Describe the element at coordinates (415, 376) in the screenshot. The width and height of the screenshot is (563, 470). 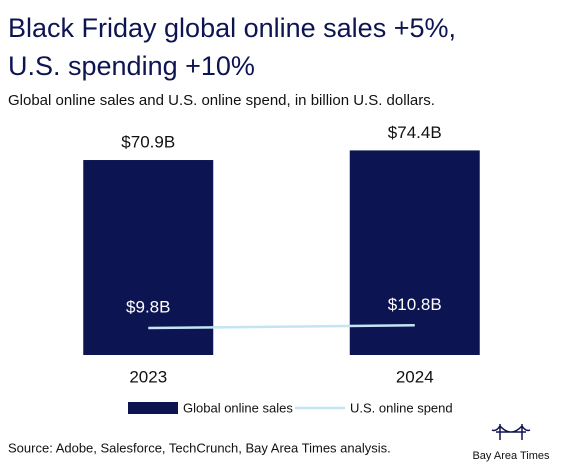
I see `x-tick-label: 2024` at that location.